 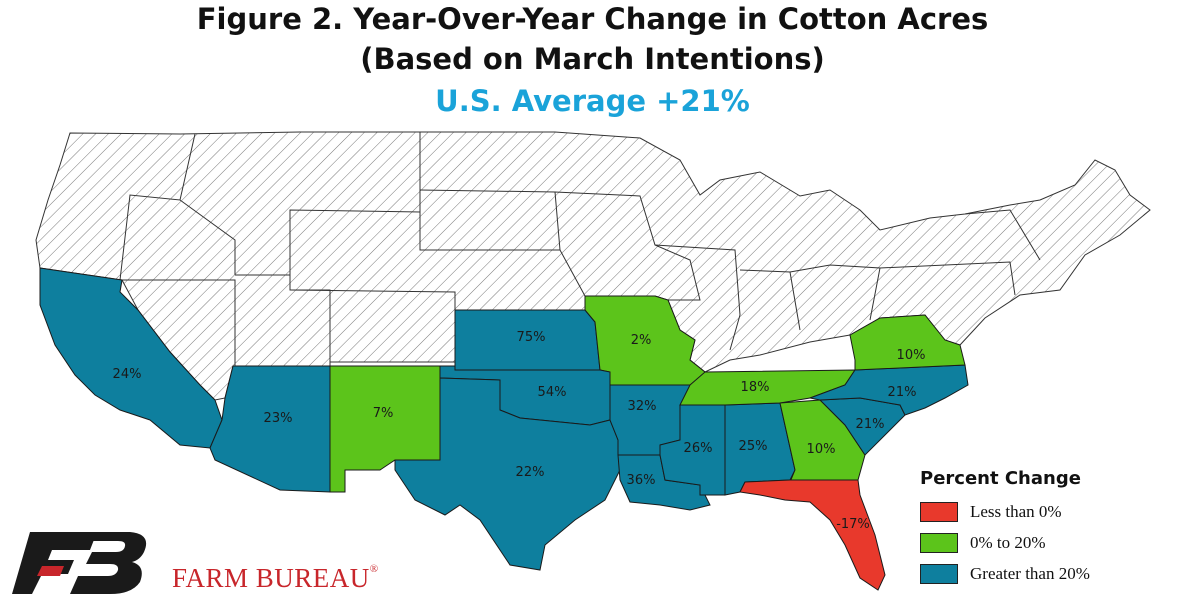 I want to click on figure-subtitle: (Based on March Intentions), so click(x=592, y=59).